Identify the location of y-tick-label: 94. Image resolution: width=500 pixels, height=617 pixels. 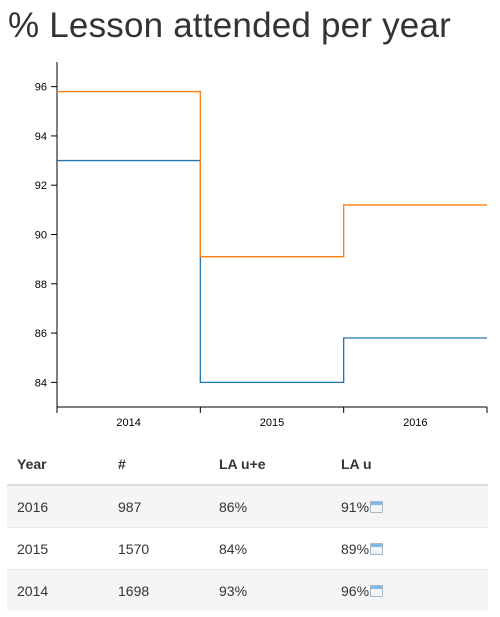
(41, 137).